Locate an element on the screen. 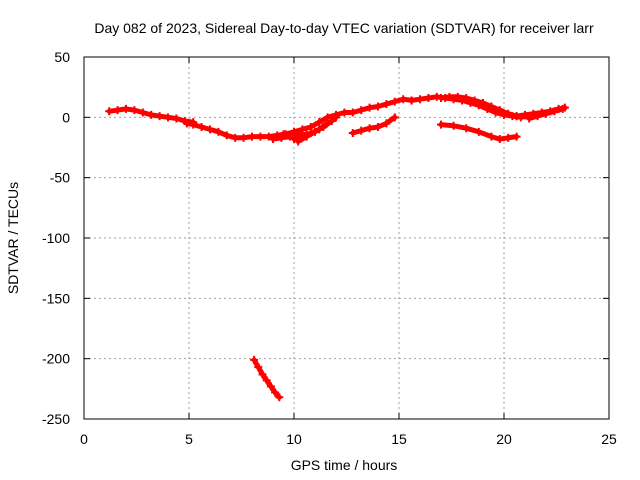  x-tick-label: 5 is located at coordinates (189, 439).